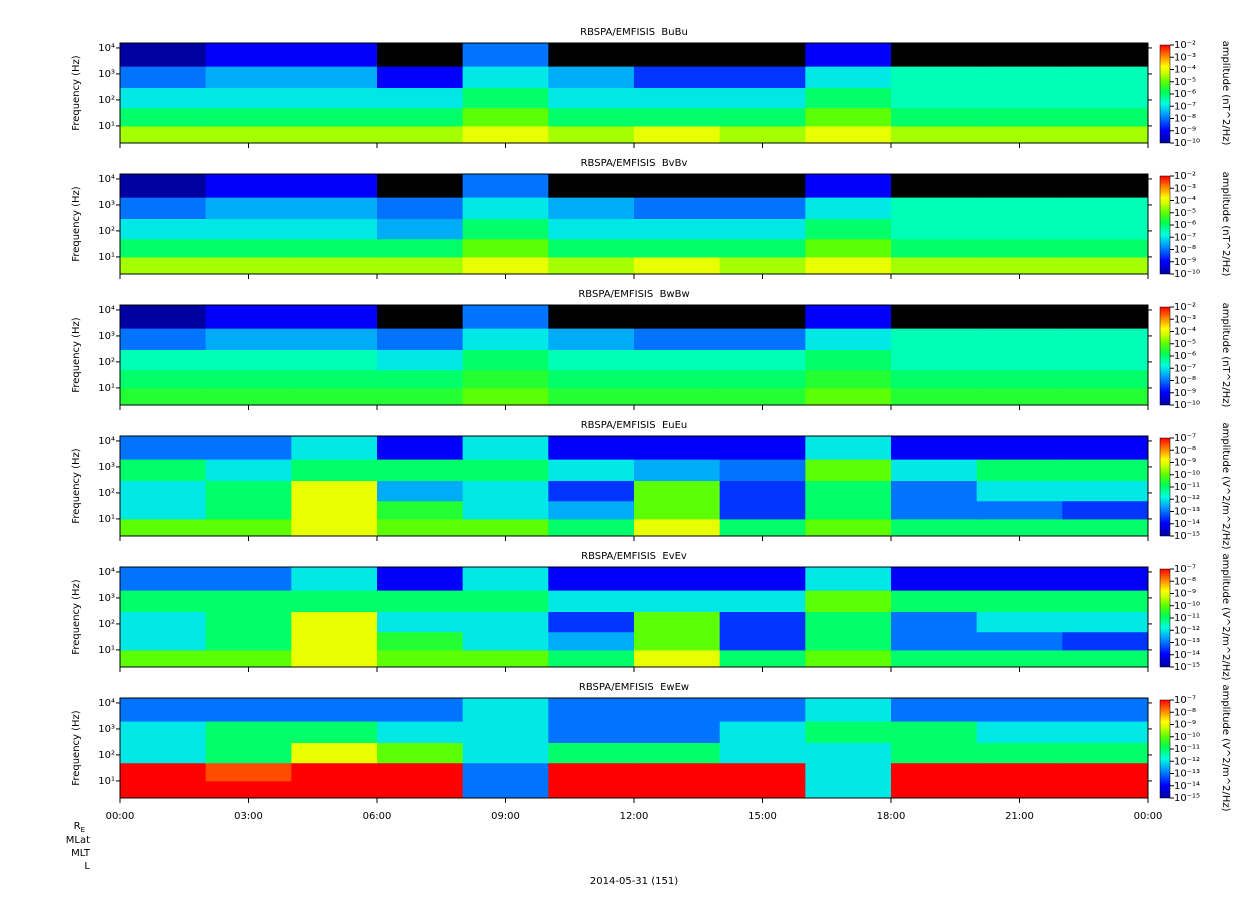 This screenshot has width=1248, height=899. What do you see at coordinates (1185, 213) in the screenshot?
I see `colorbar-tick-label: 10⁻⁵` at bounding box center [1185, 213].